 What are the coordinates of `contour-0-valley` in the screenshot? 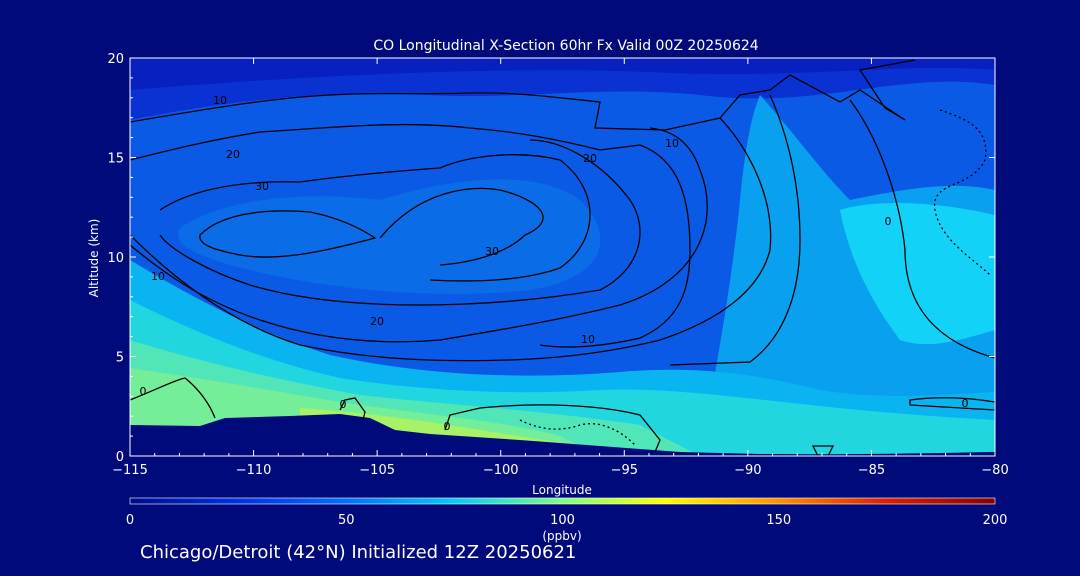 It's located at (552, 428).